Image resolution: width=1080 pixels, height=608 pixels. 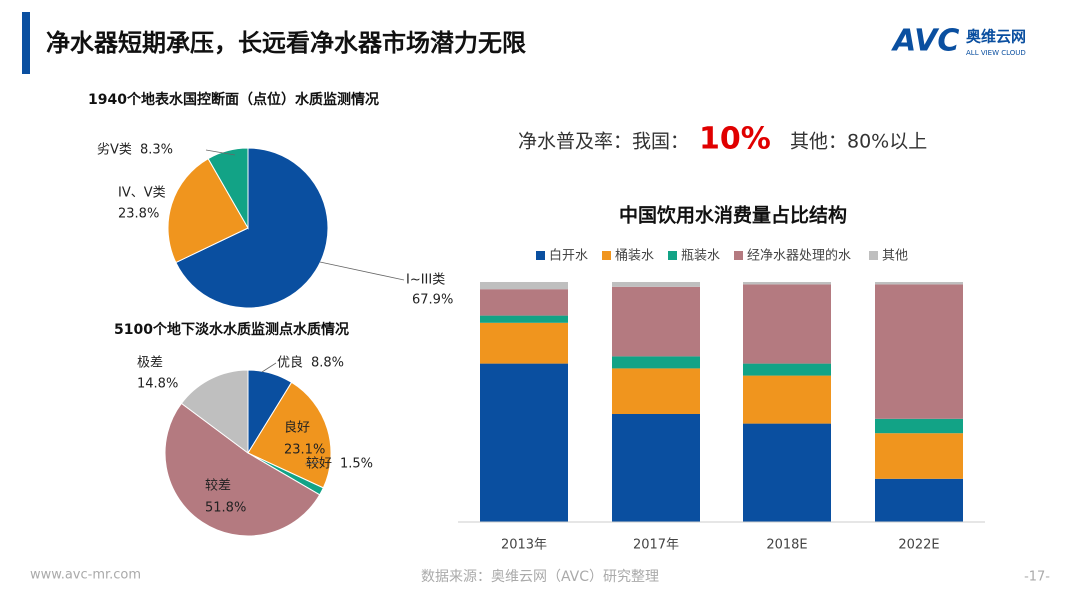 I want to click on slice-value: 67.9%, so click(x=432, y=300).